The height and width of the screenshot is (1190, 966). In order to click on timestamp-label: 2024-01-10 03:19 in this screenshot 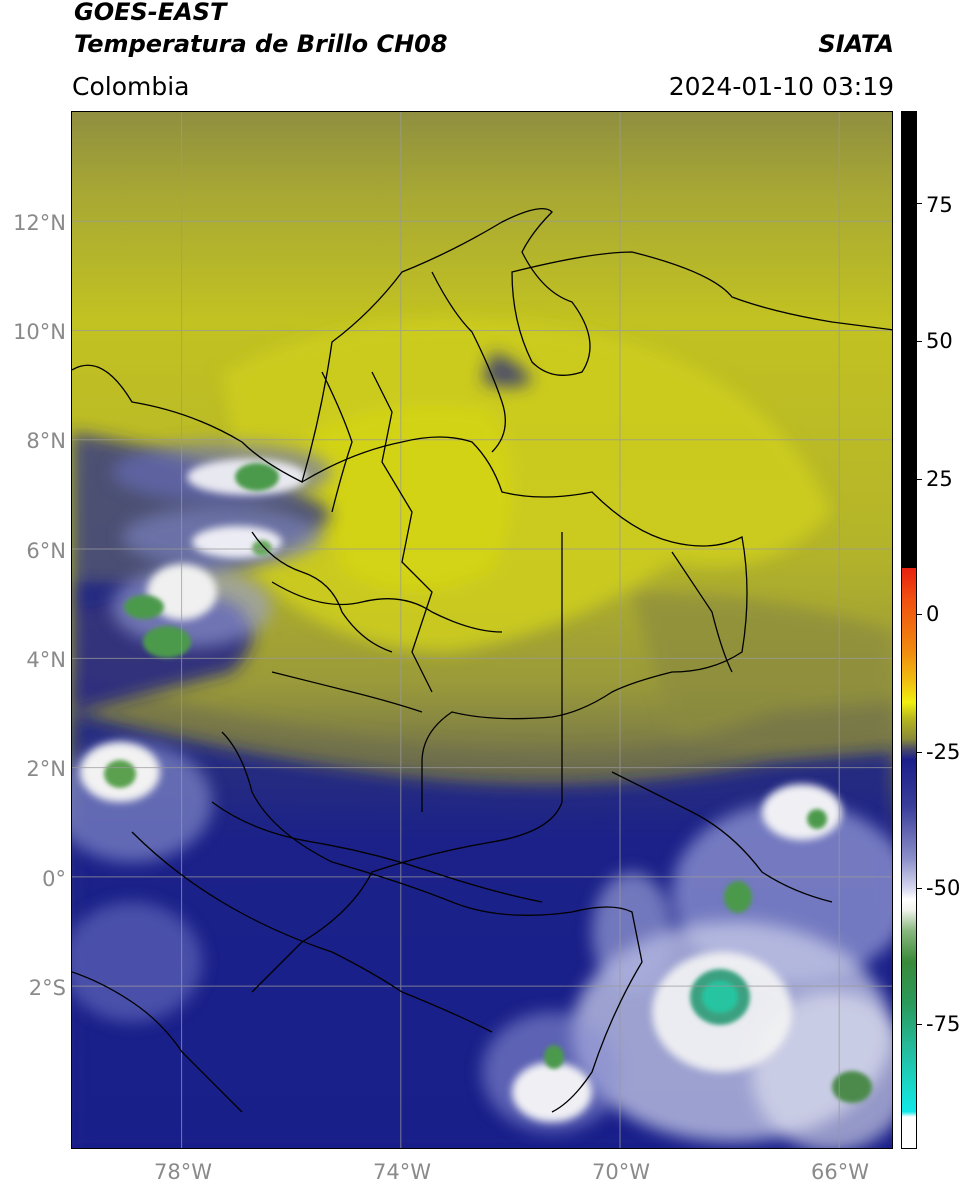, I will do `click(781, 86)`.